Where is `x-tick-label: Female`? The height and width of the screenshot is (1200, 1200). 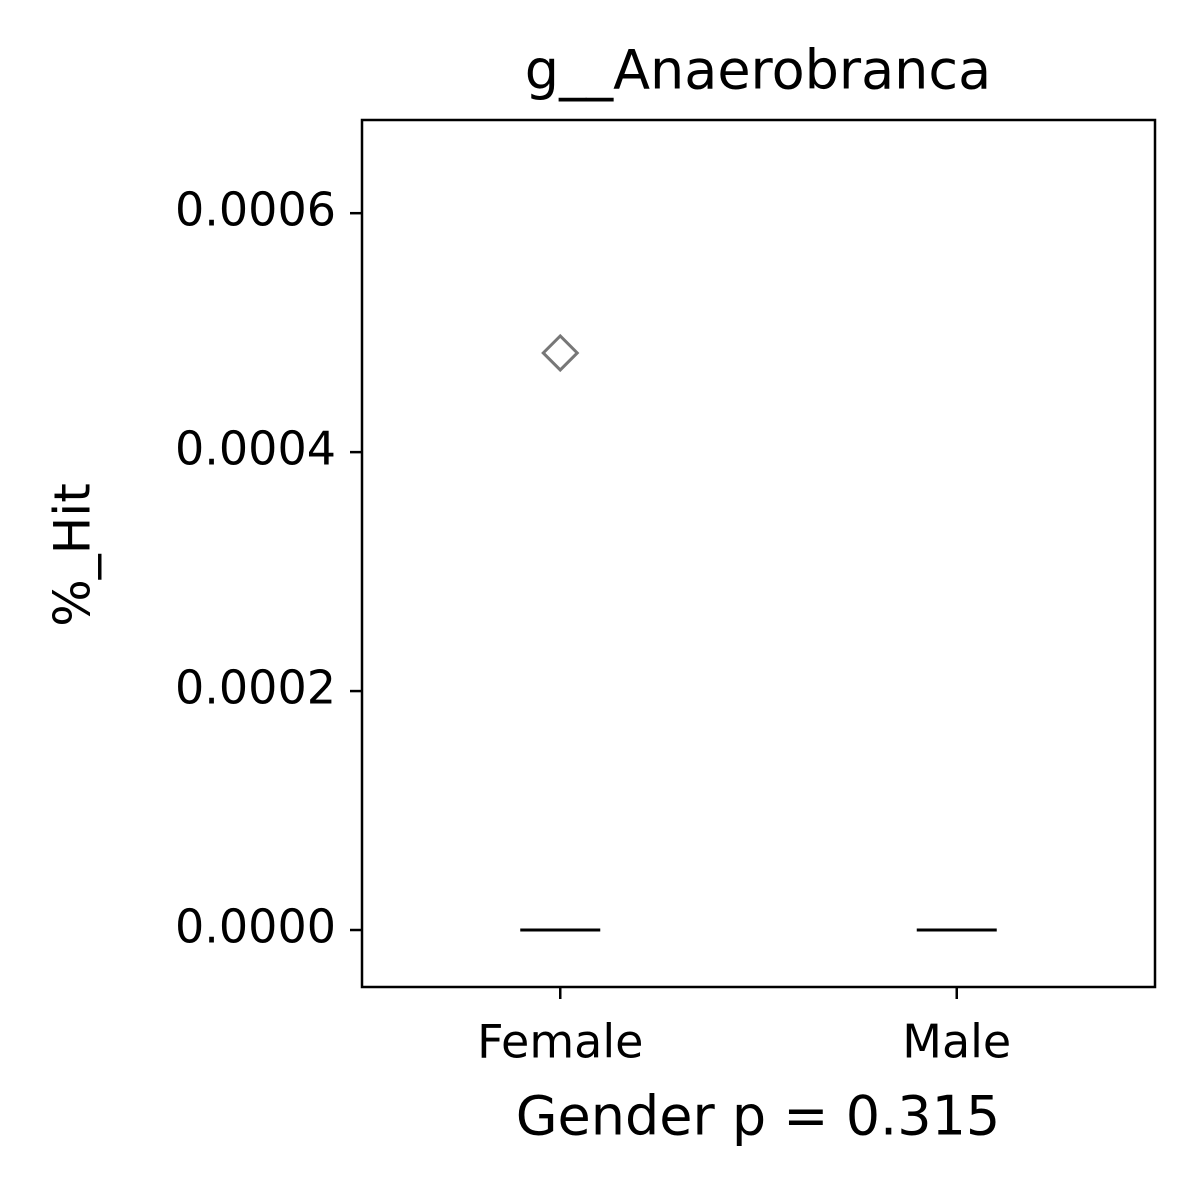
x-tick-label: Female is located at coordinates (560, 1042).